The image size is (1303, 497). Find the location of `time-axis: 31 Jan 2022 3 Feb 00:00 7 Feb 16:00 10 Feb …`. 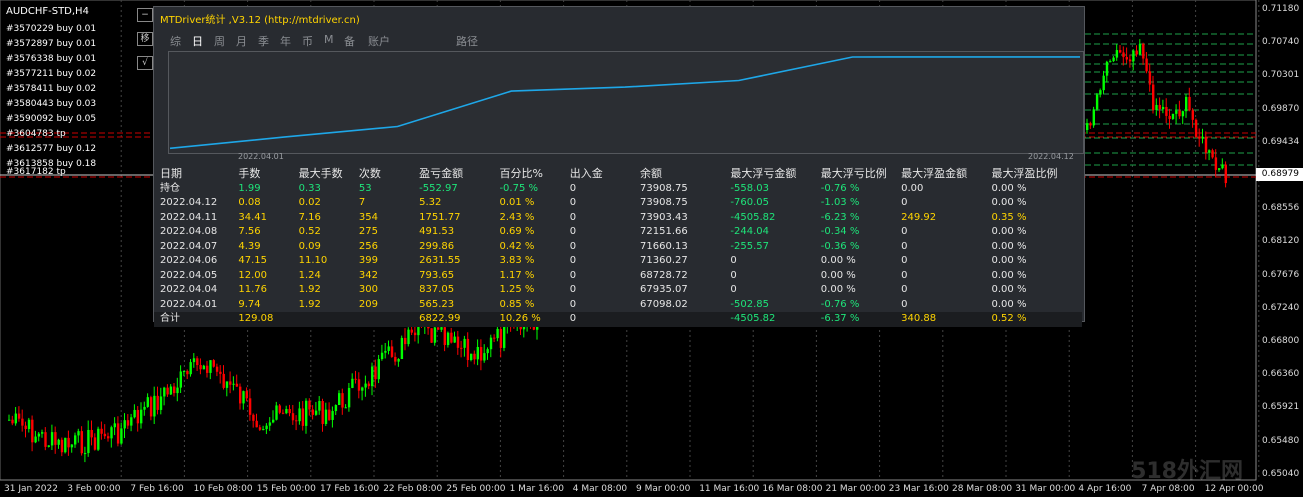

time-axis: 31 Jan 2022 3 Feb 00:00 7 Feb 16:00 10 Feb … is located at coordinates (631, 488).